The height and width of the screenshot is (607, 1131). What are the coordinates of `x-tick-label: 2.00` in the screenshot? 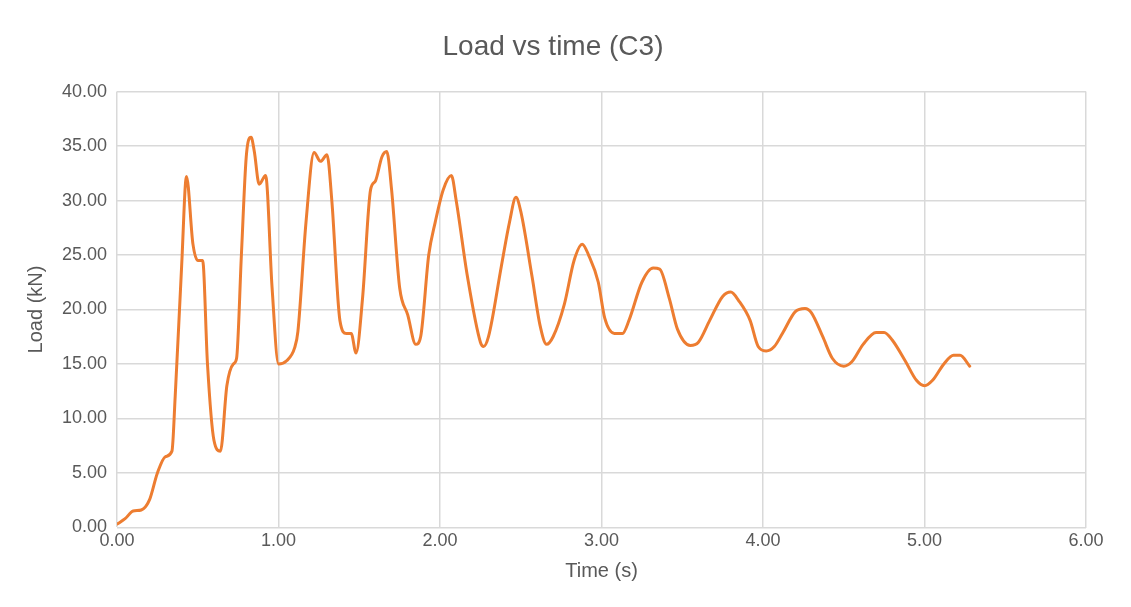 It's located at (440, 540).